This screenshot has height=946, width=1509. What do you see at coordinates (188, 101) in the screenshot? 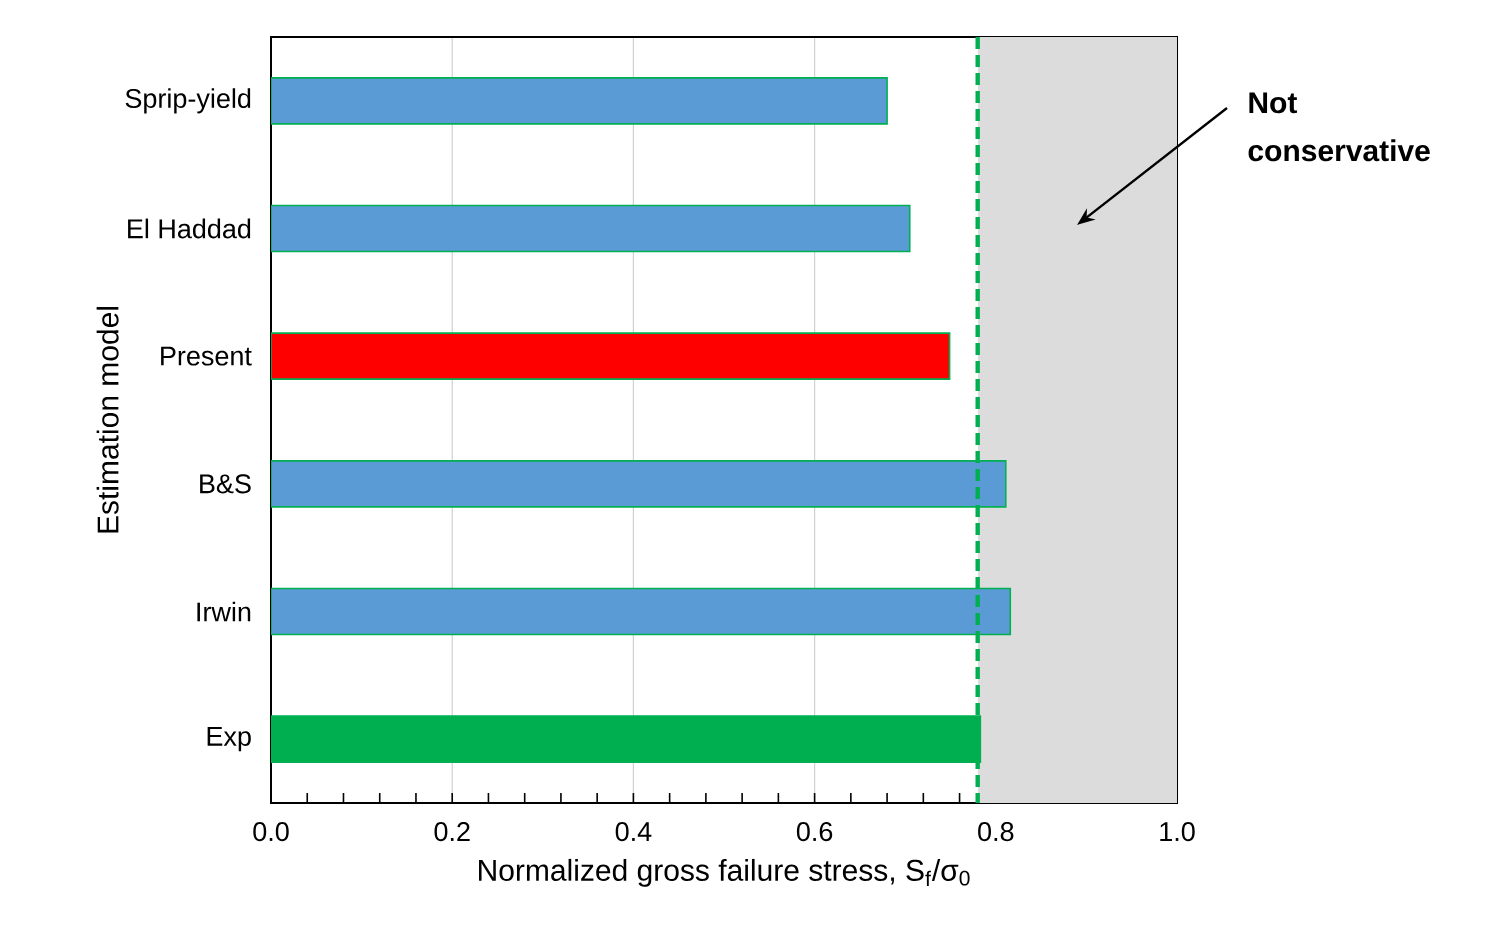
I see `y-tick-label: Sprip-yield` at bounding box center [188, 101].